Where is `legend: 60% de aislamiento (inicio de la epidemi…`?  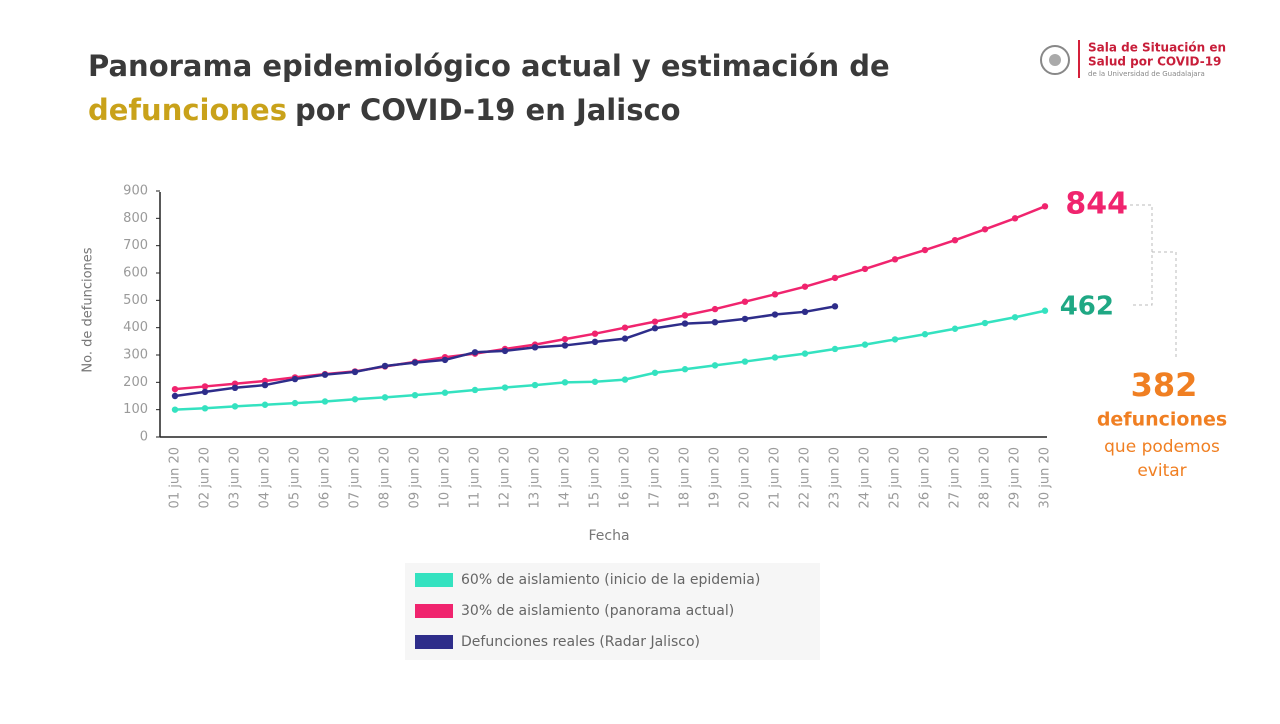 legend: 60% de aislamiento (inicio de la epidemi… is located at coordinates (587, 611).